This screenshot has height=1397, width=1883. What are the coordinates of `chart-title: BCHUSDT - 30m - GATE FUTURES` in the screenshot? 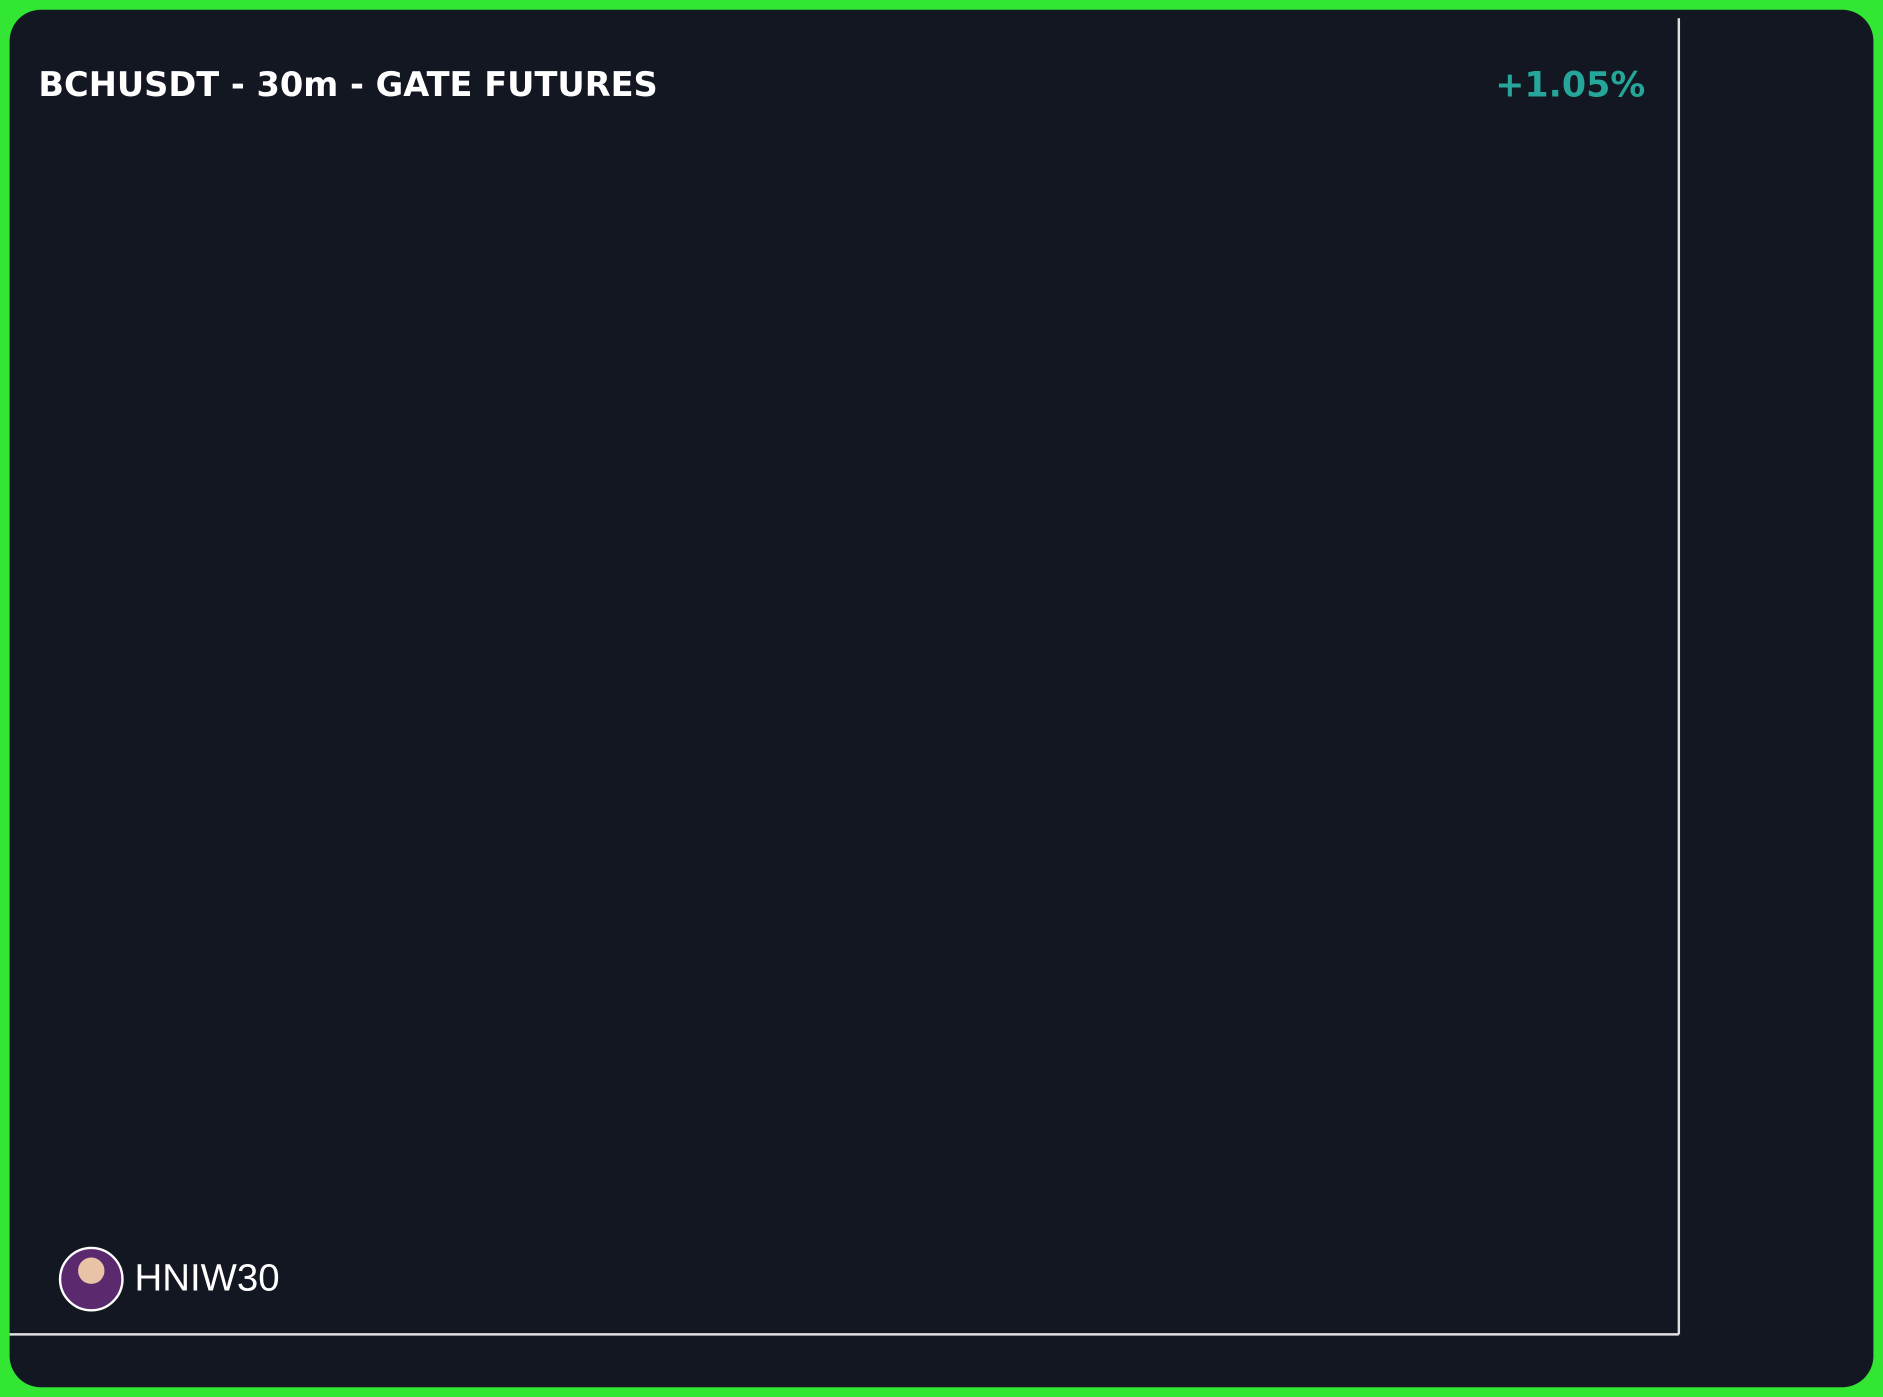 It's located at (347, 84).